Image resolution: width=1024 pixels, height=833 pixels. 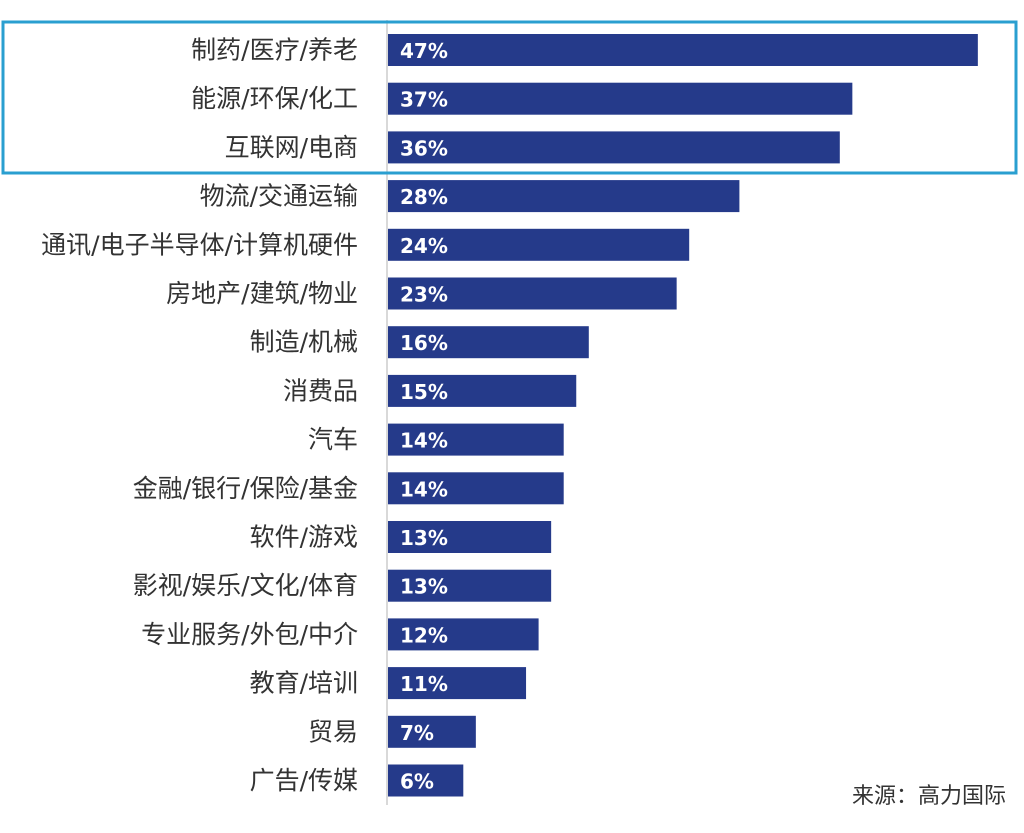 I want to click on category-label: 汽车, so click(x=333, y=439).